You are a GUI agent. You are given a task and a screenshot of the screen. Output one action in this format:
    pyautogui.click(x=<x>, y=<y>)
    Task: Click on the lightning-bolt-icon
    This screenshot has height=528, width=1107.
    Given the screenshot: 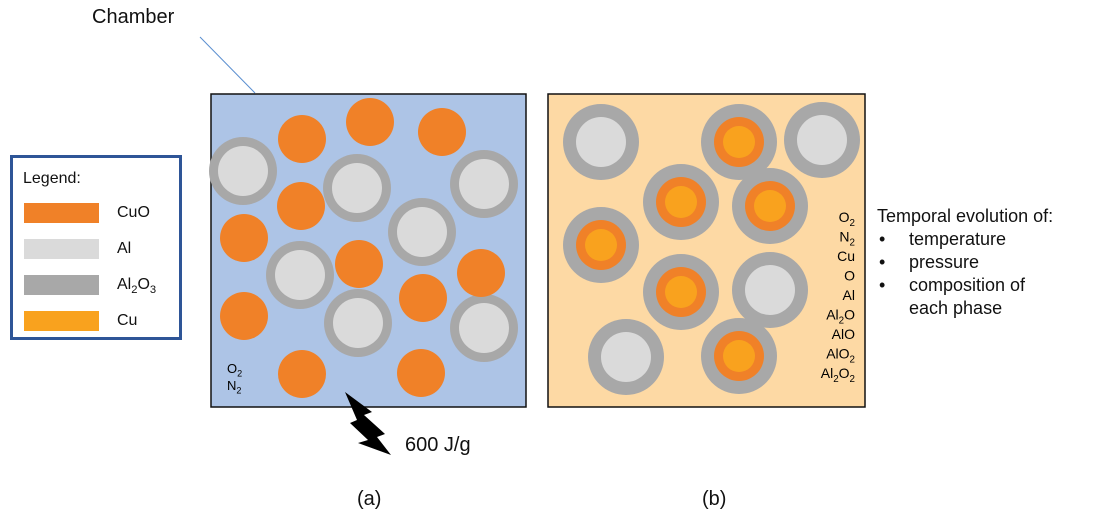 What is the action you would take?
    pyautogui.click(x=368, y=423)
    